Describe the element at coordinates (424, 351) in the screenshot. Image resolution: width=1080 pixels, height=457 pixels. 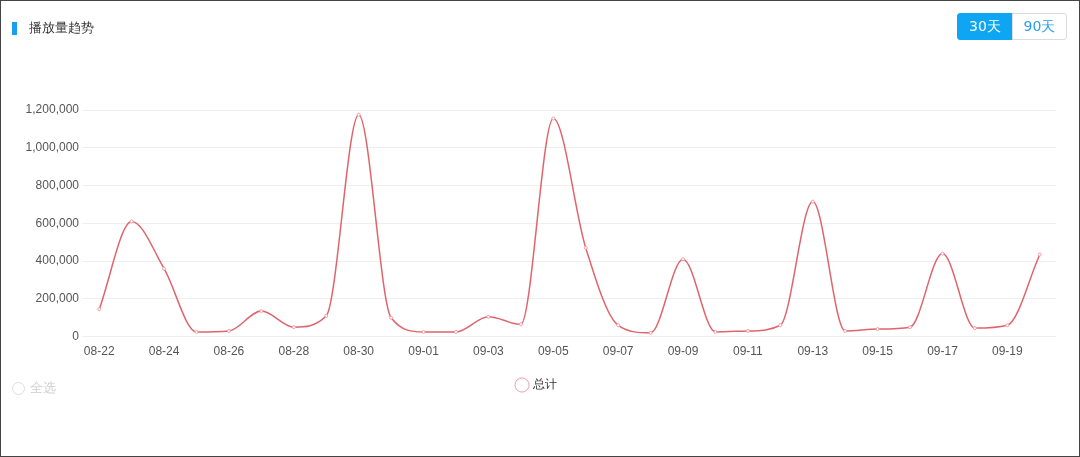
I see `x-tick-label: 09-01` at that location.